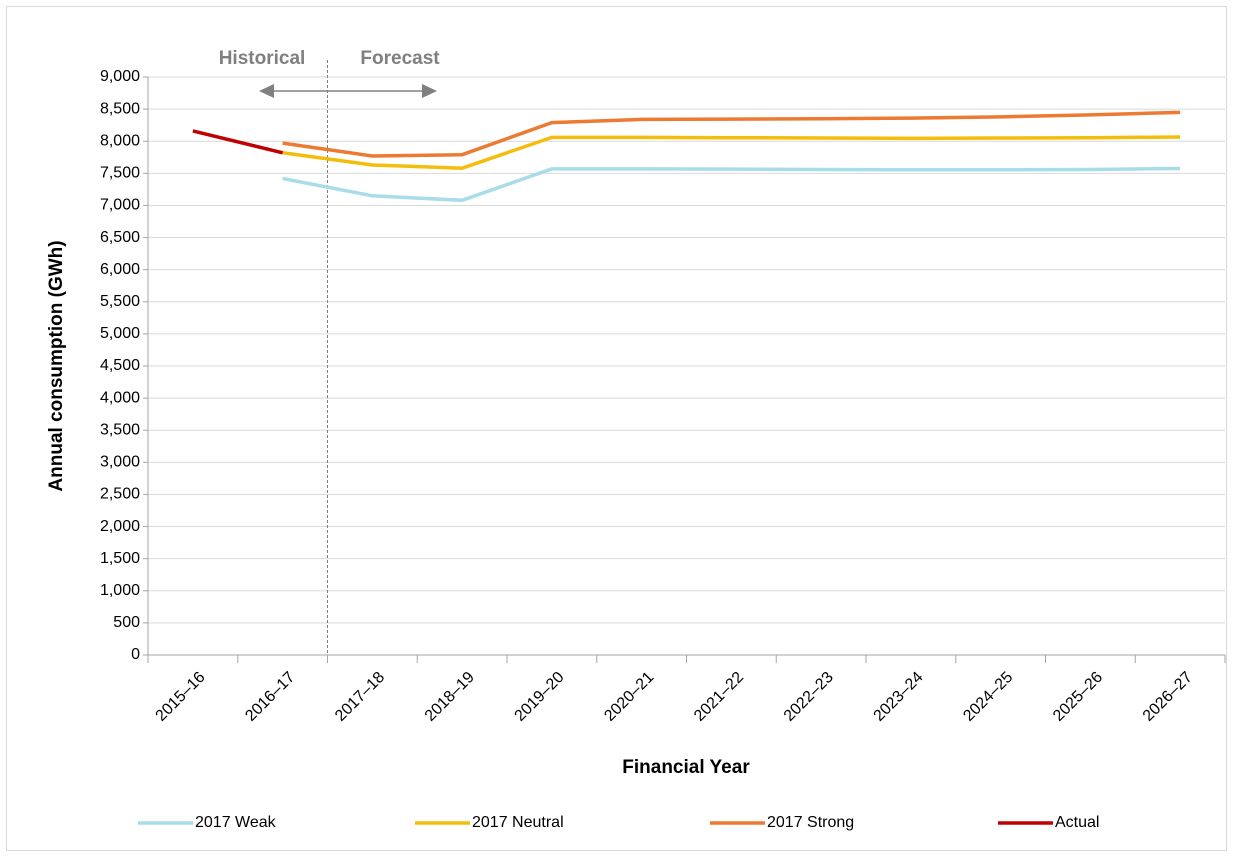  I want to click on x-axis-title: Financial Year, so click(686, 767).